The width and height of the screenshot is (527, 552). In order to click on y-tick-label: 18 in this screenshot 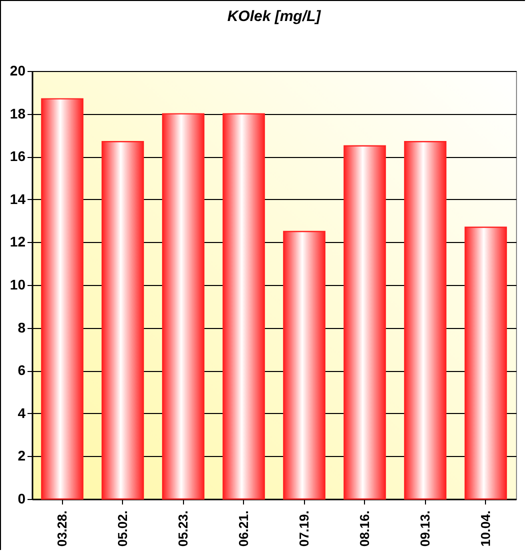, I will do `click(18, 113)`.